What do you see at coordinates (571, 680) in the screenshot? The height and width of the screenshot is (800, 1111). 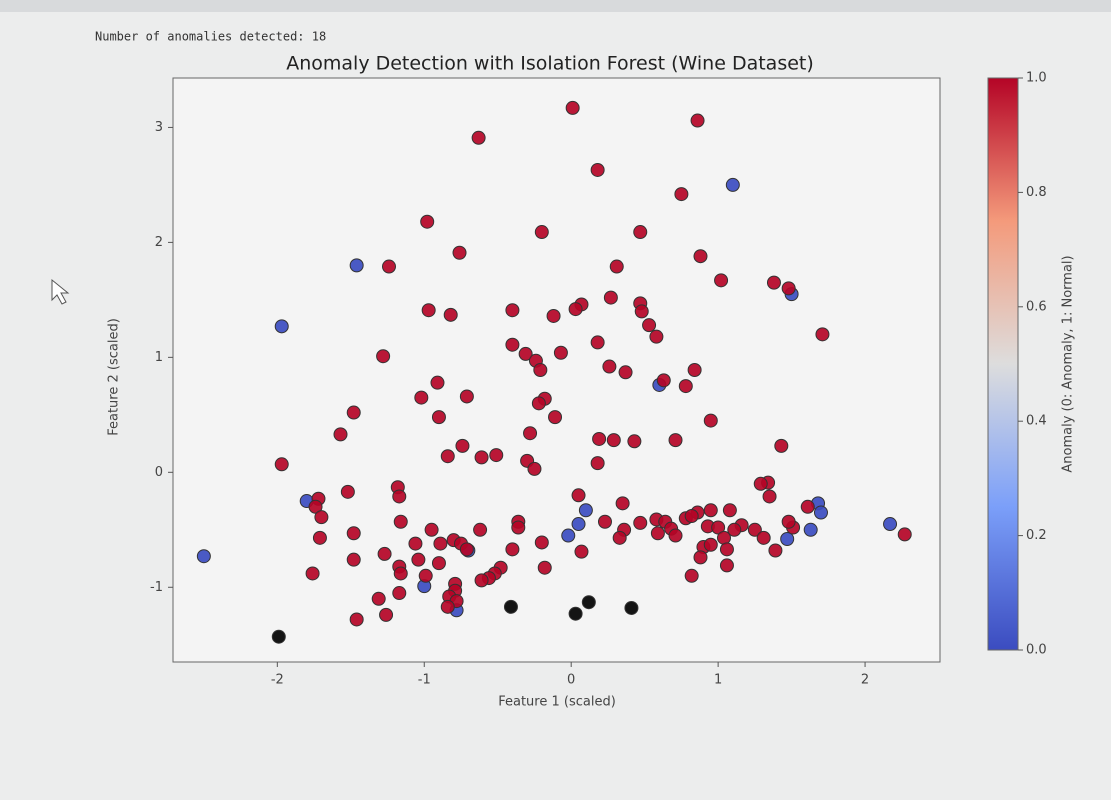 I see `x-tick-label: 0` at bounding box center [571, 680].